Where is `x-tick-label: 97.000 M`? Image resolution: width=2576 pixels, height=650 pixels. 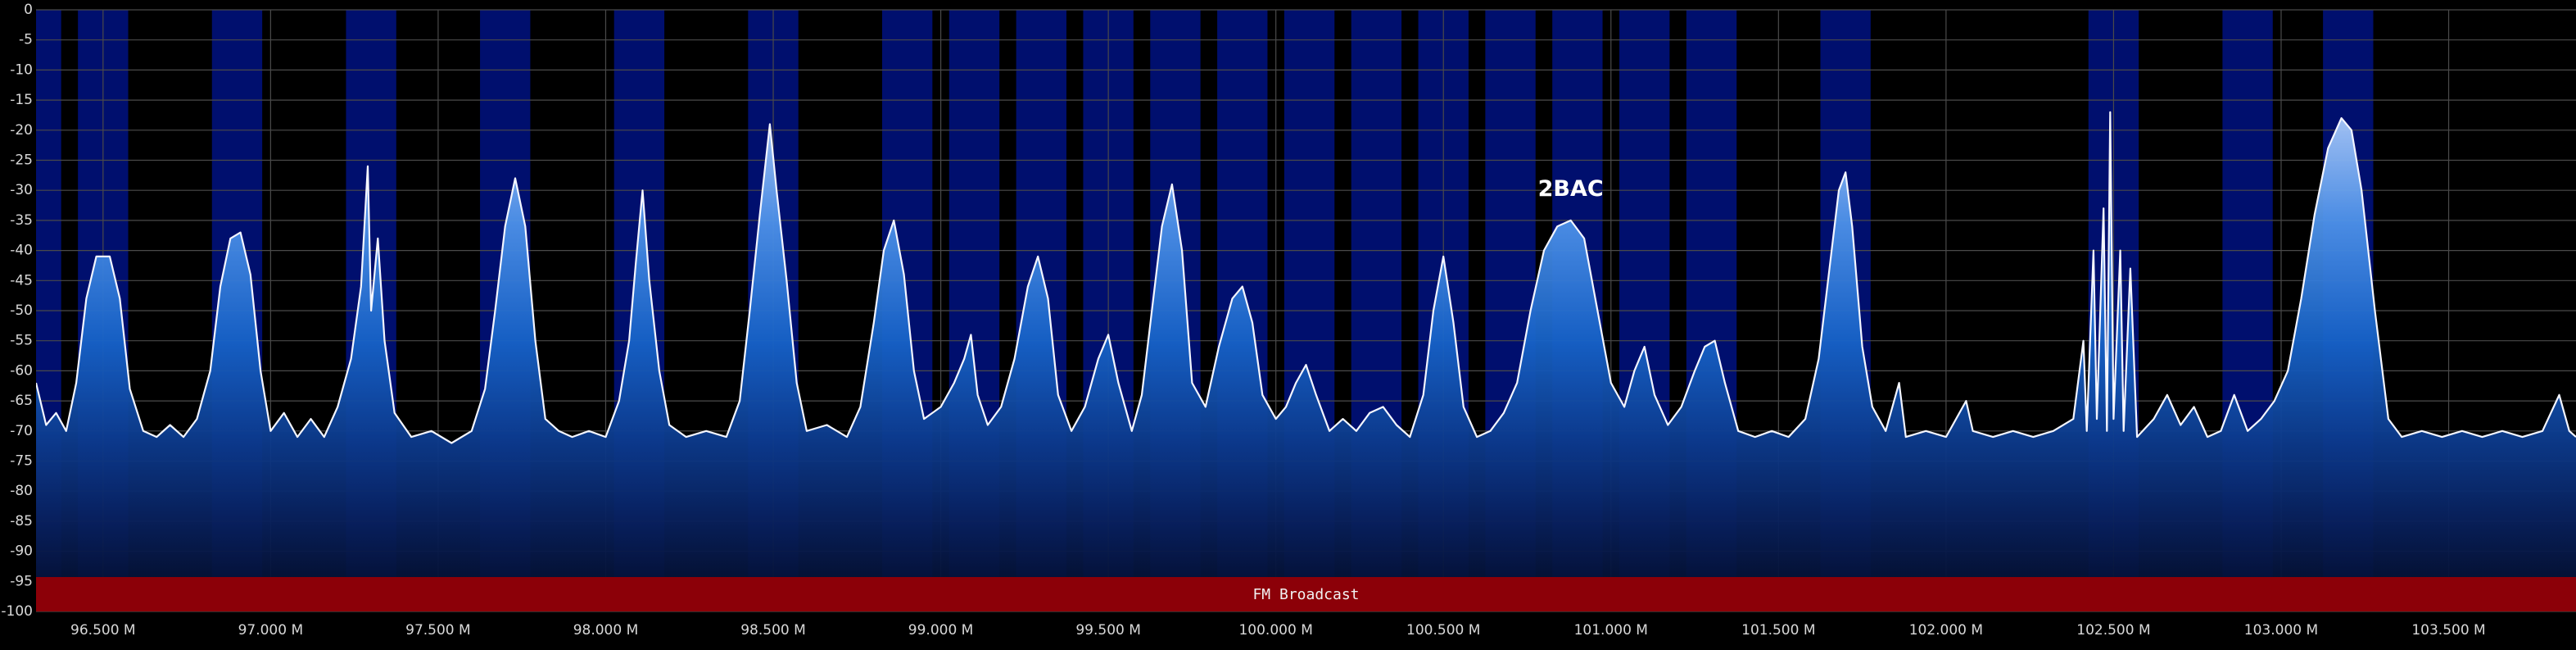 x-tick-label: 97.000 M is located at coordinates (271, 630).